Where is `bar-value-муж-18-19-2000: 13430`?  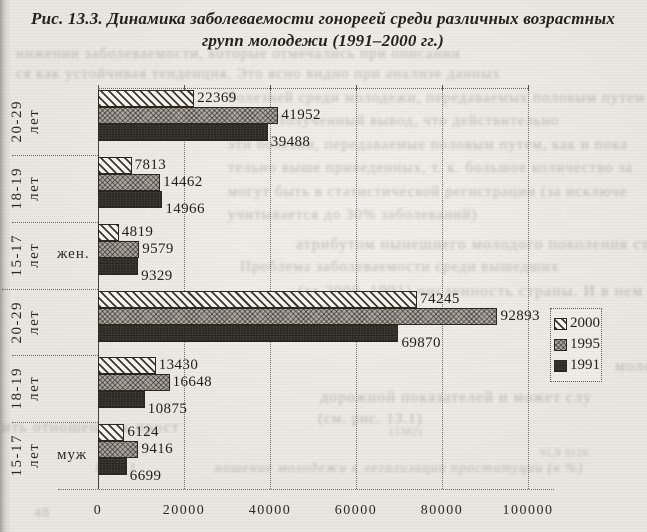
bar-value-муж-18-19-2000: 13430 is located at coordinates (178, 365).